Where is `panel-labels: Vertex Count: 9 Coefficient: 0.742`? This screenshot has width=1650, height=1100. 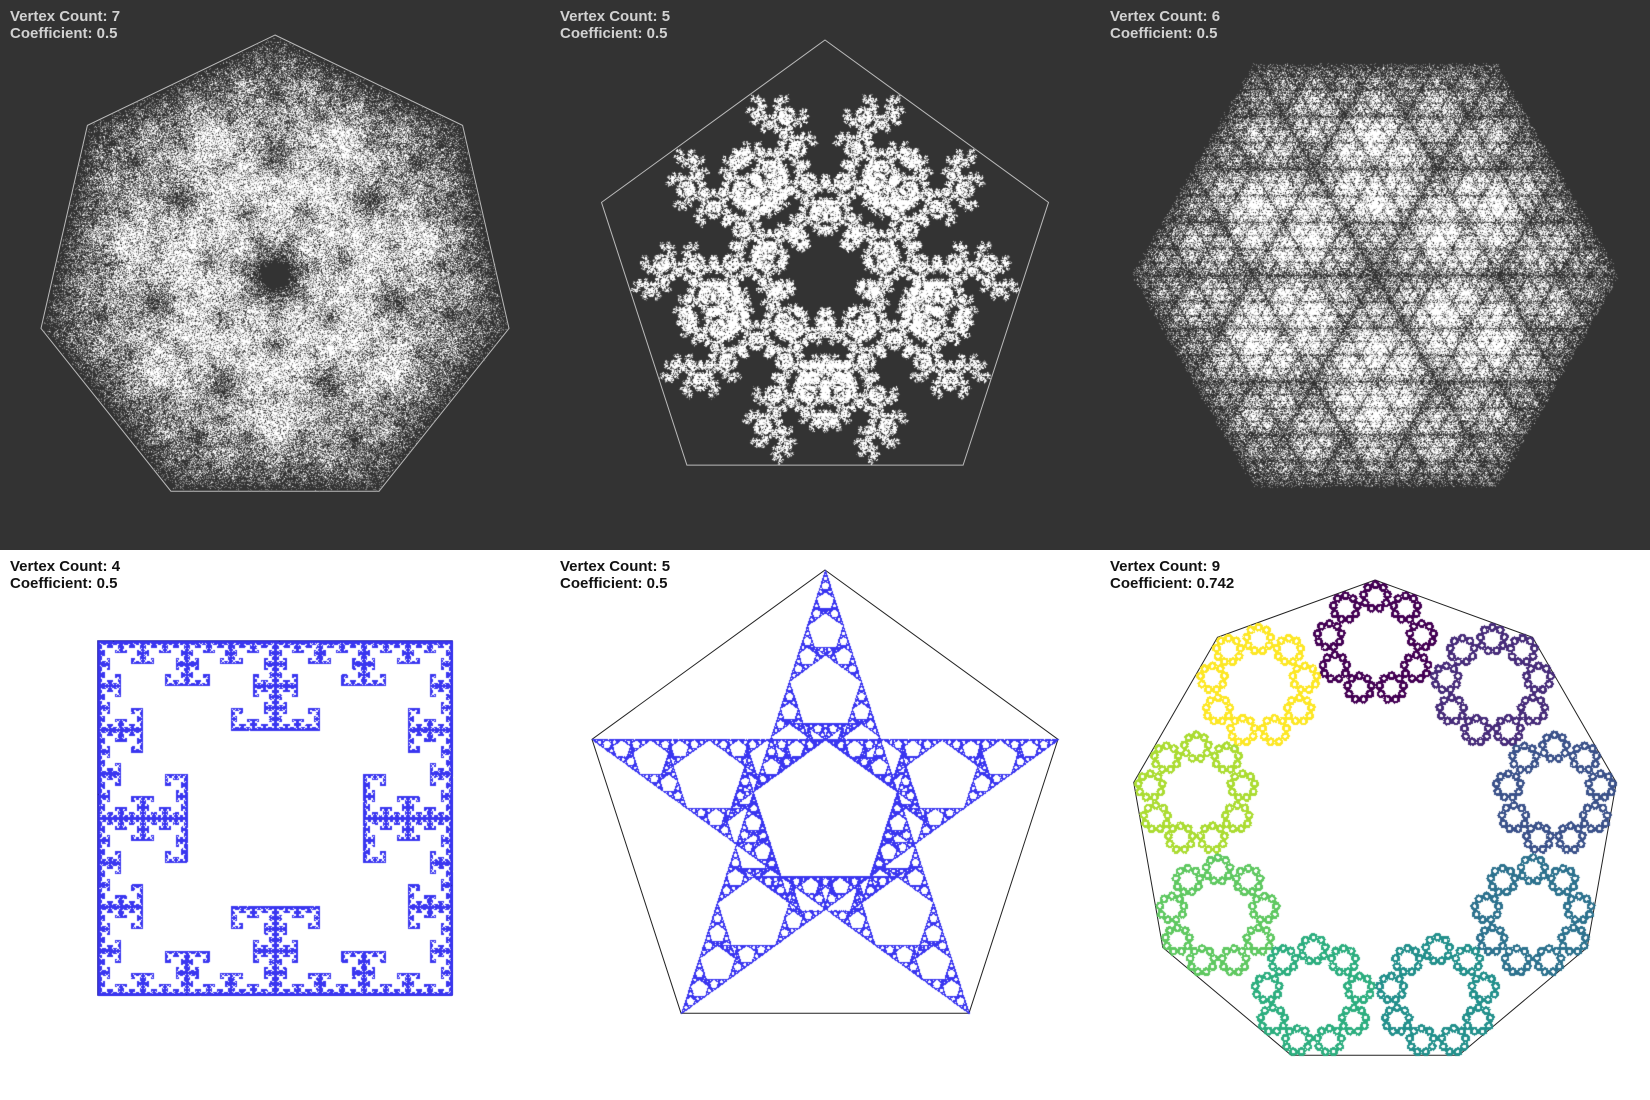 panel-labels: Vertex Count: 9 Coefficient: 0.742 is located at coordinates (1172, 575).